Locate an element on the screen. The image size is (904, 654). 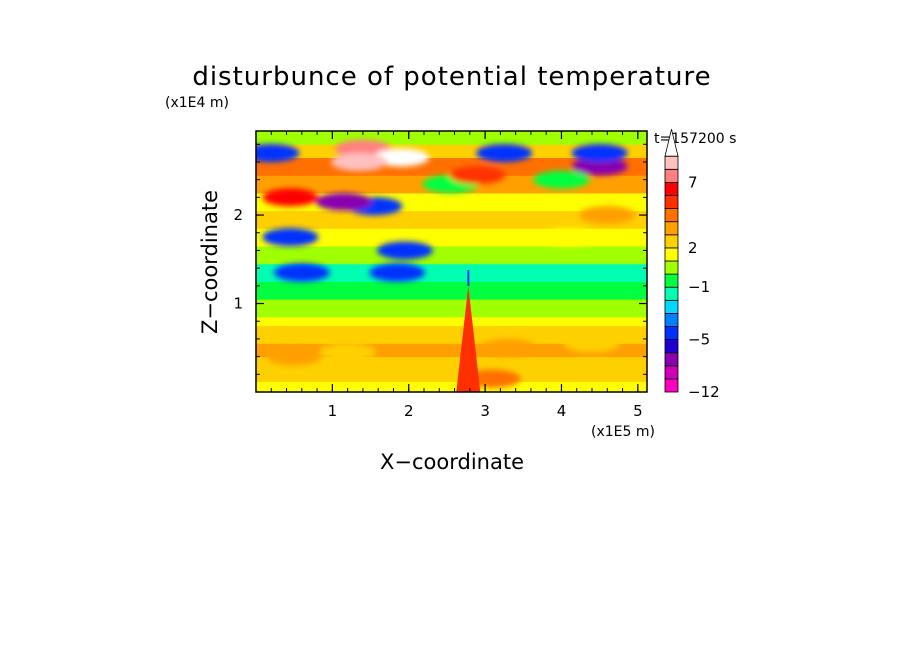
colorbar-extend-arrow is located at coordinates (671, 143).